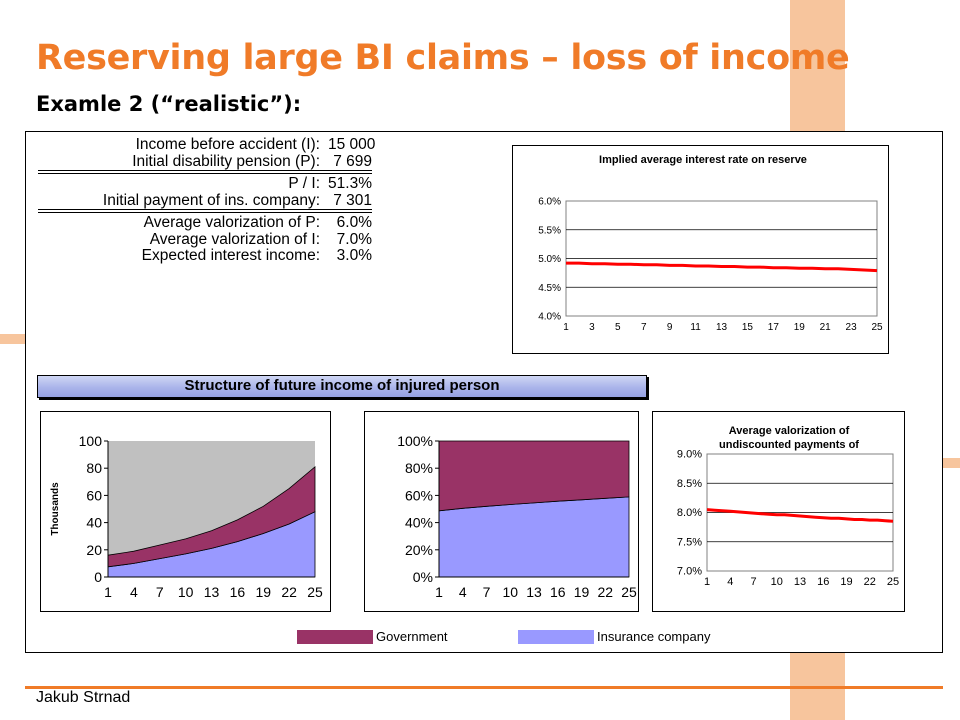  What do you see at coordinates (419, 523) in the screenshot?
I see `y-tick-label: 40%` at bounding box center [419, 523].